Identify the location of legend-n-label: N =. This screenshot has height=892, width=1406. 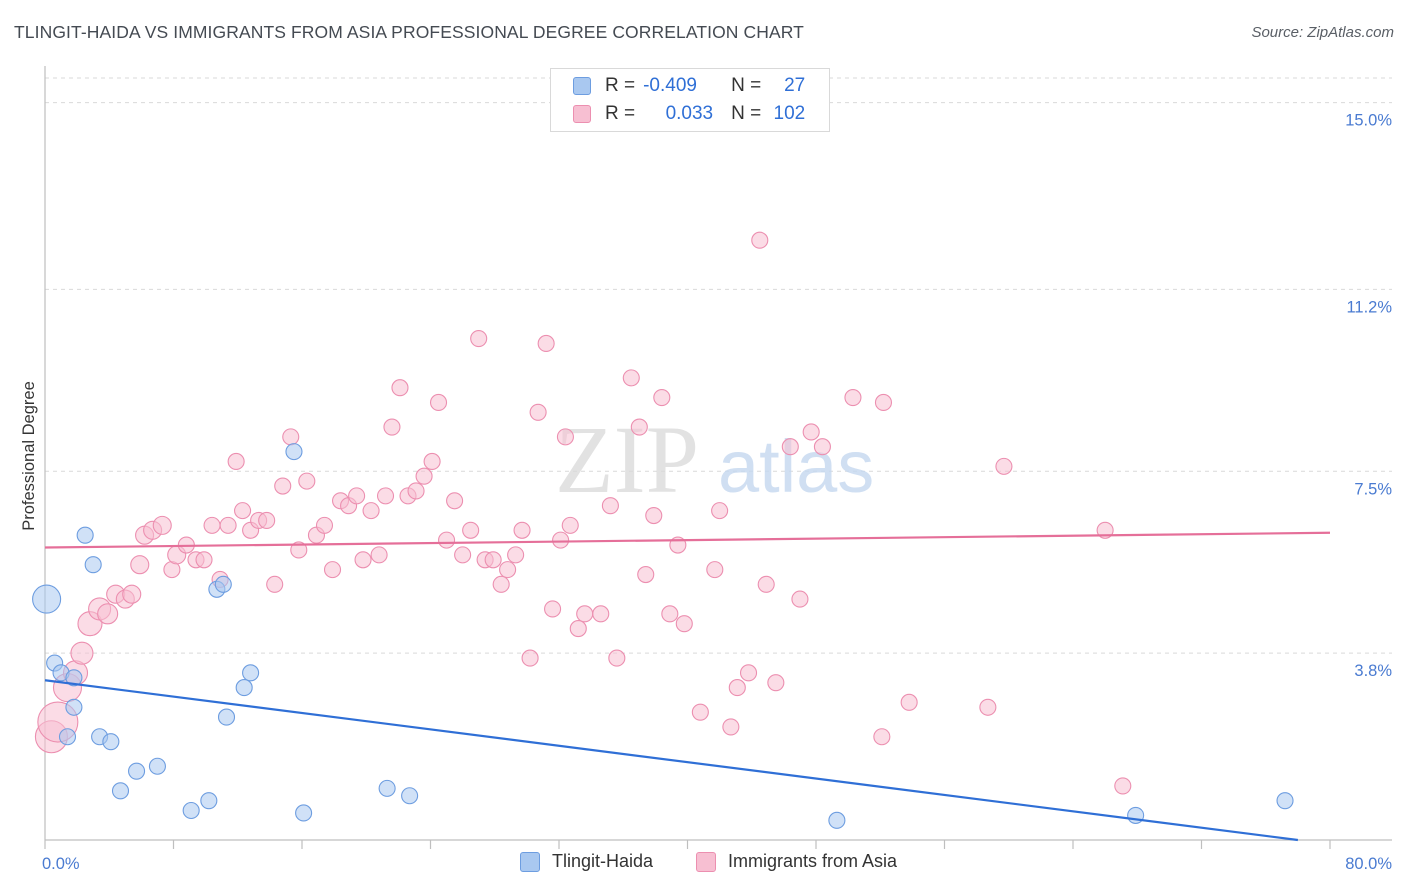
(746, 85).